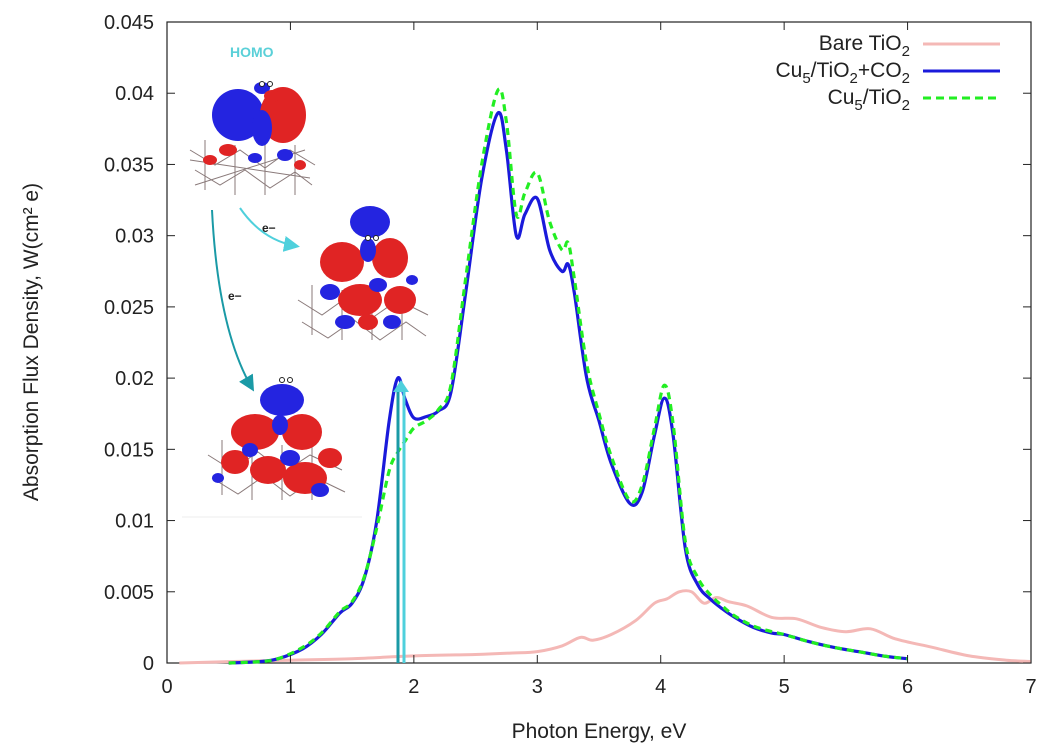  Describe the element at coordinates (605, 627) in the screenshot. I see `series-line-bare-tio2` at that location.